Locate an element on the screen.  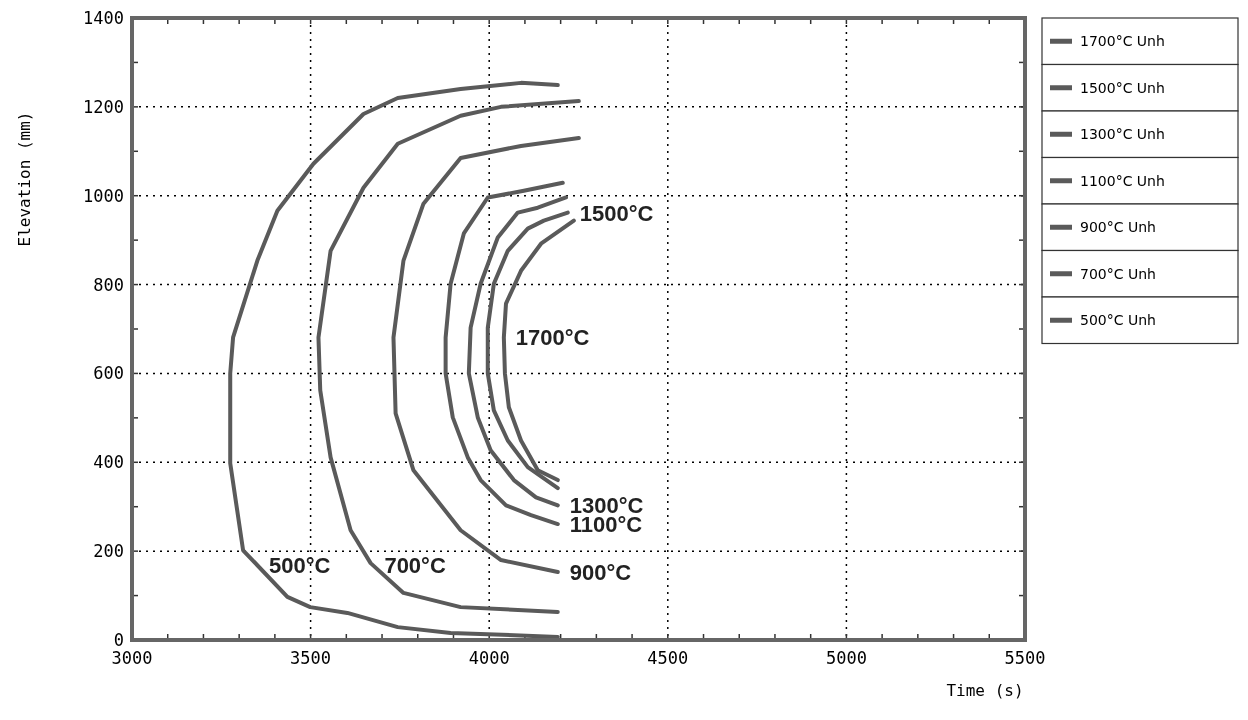
y-tick-label: 0 is located at coordinates (118, 640).